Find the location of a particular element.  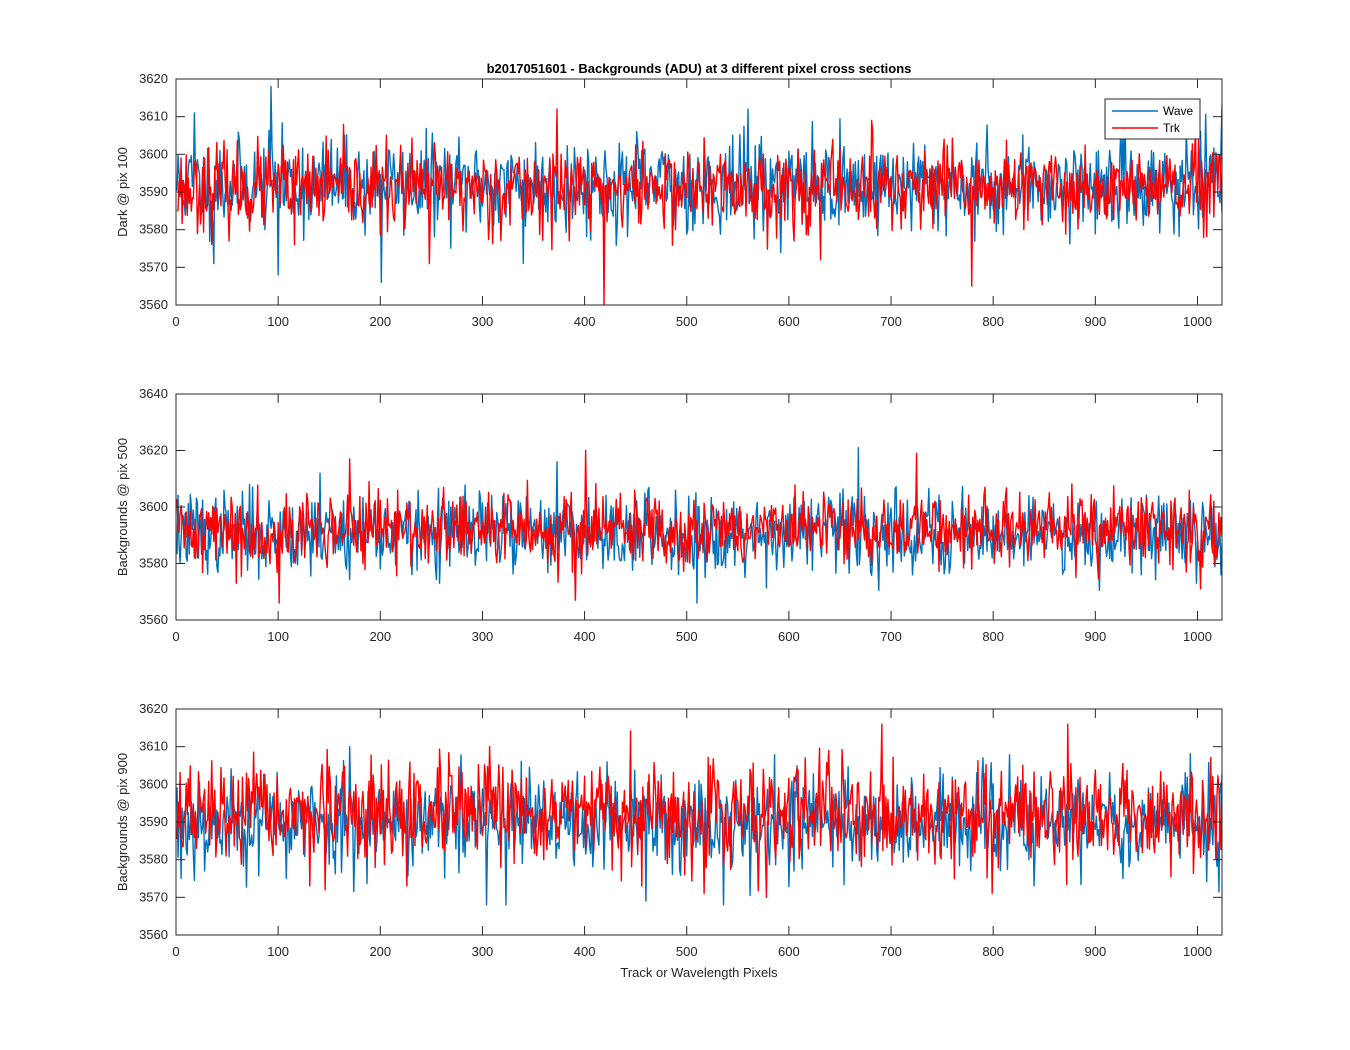

y-axis-label: Backgrounds @ pix 500 is located at coordinates (122, 507).